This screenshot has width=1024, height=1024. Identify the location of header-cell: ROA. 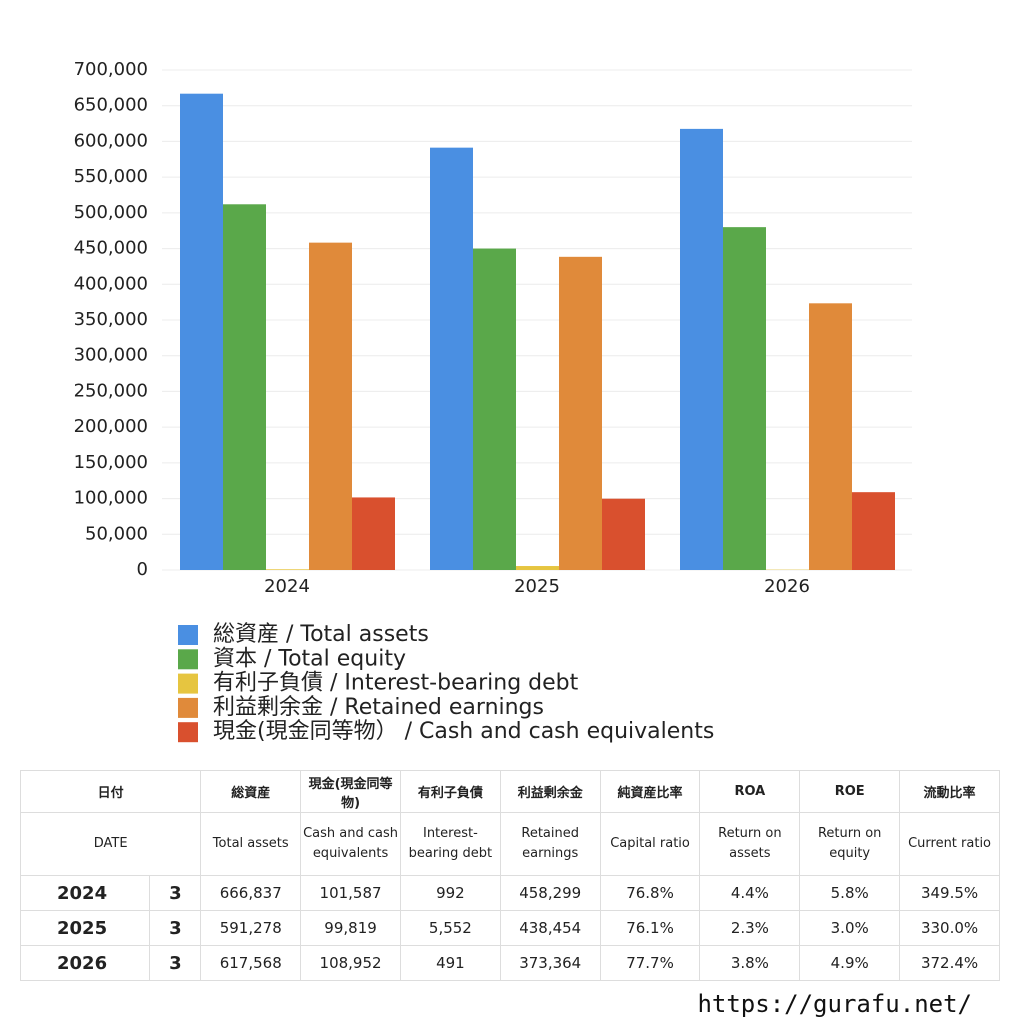
(750, 791).